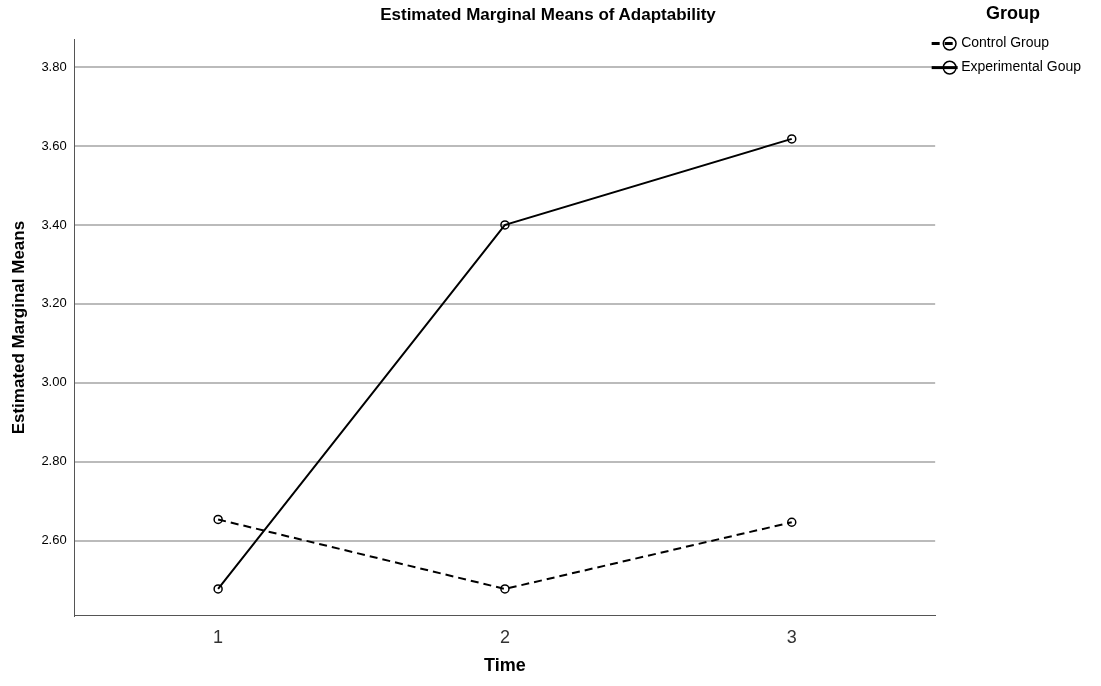 The height and width of the screenshot is (686, 1101). I want to click on y-tick-label: 3.40, so click(54, 224).